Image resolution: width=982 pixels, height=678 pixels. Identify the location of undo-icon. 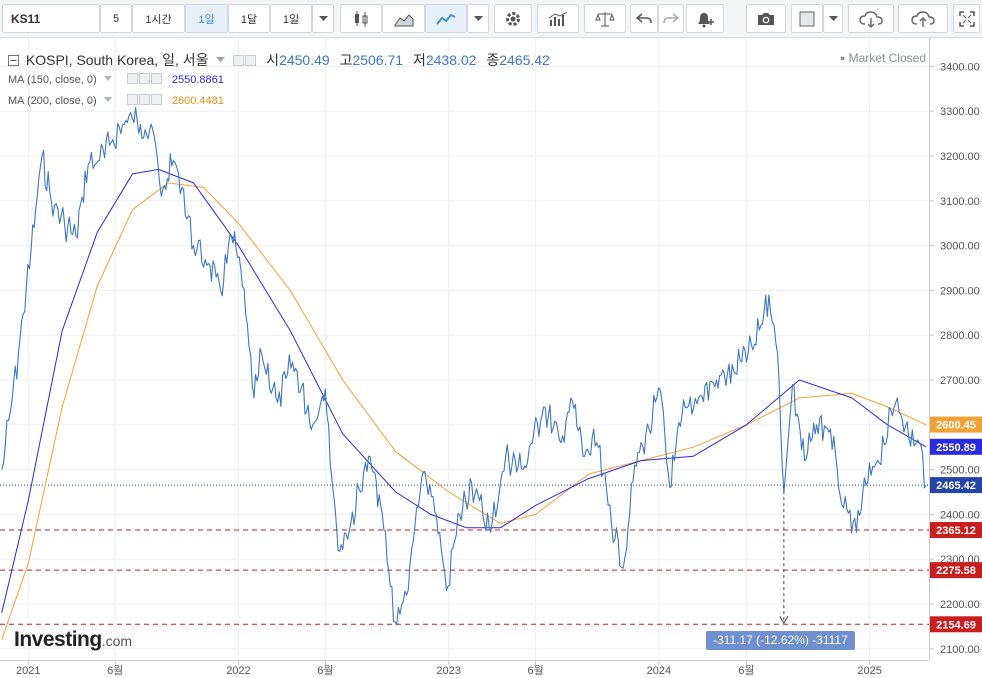
(644, 17).